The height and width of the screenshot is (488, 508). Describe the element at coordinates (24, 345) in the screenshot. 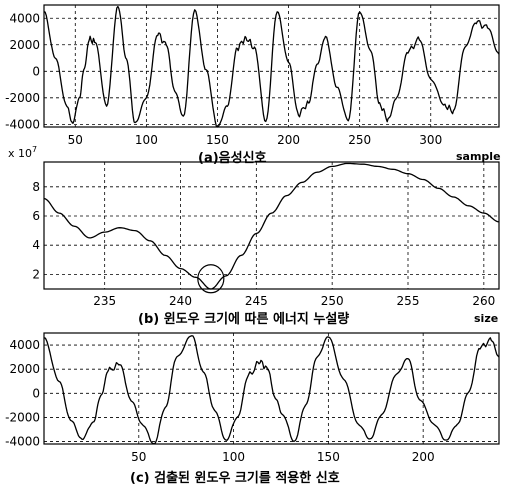

I see `panel-c-y-tick-label: 4000` at that location.